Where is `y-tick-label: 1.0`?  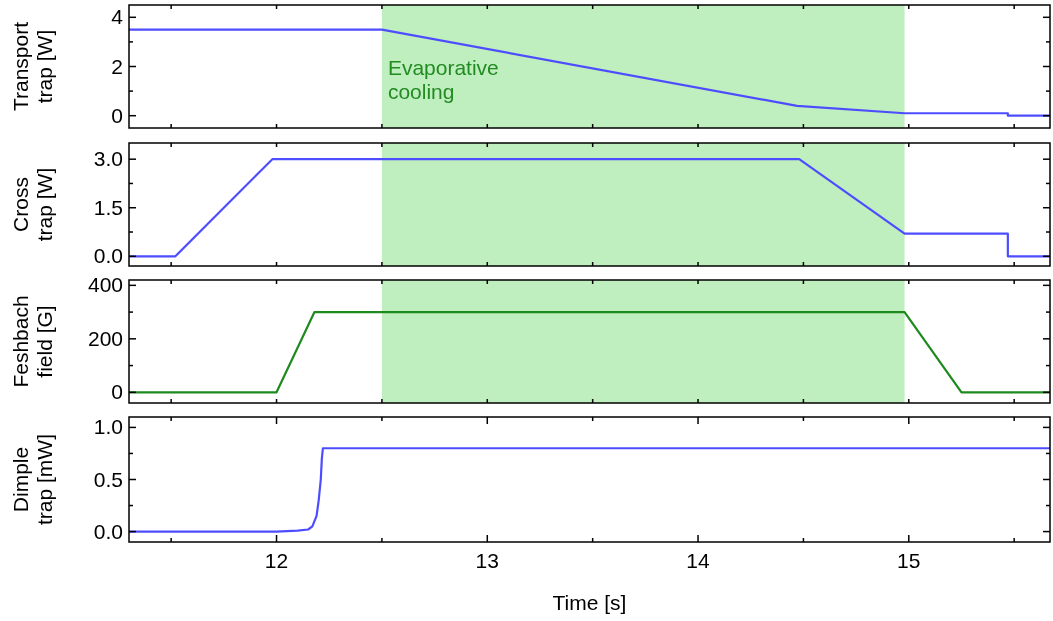 y-tick-label: 1.0 is located at coordinates (108, 427).